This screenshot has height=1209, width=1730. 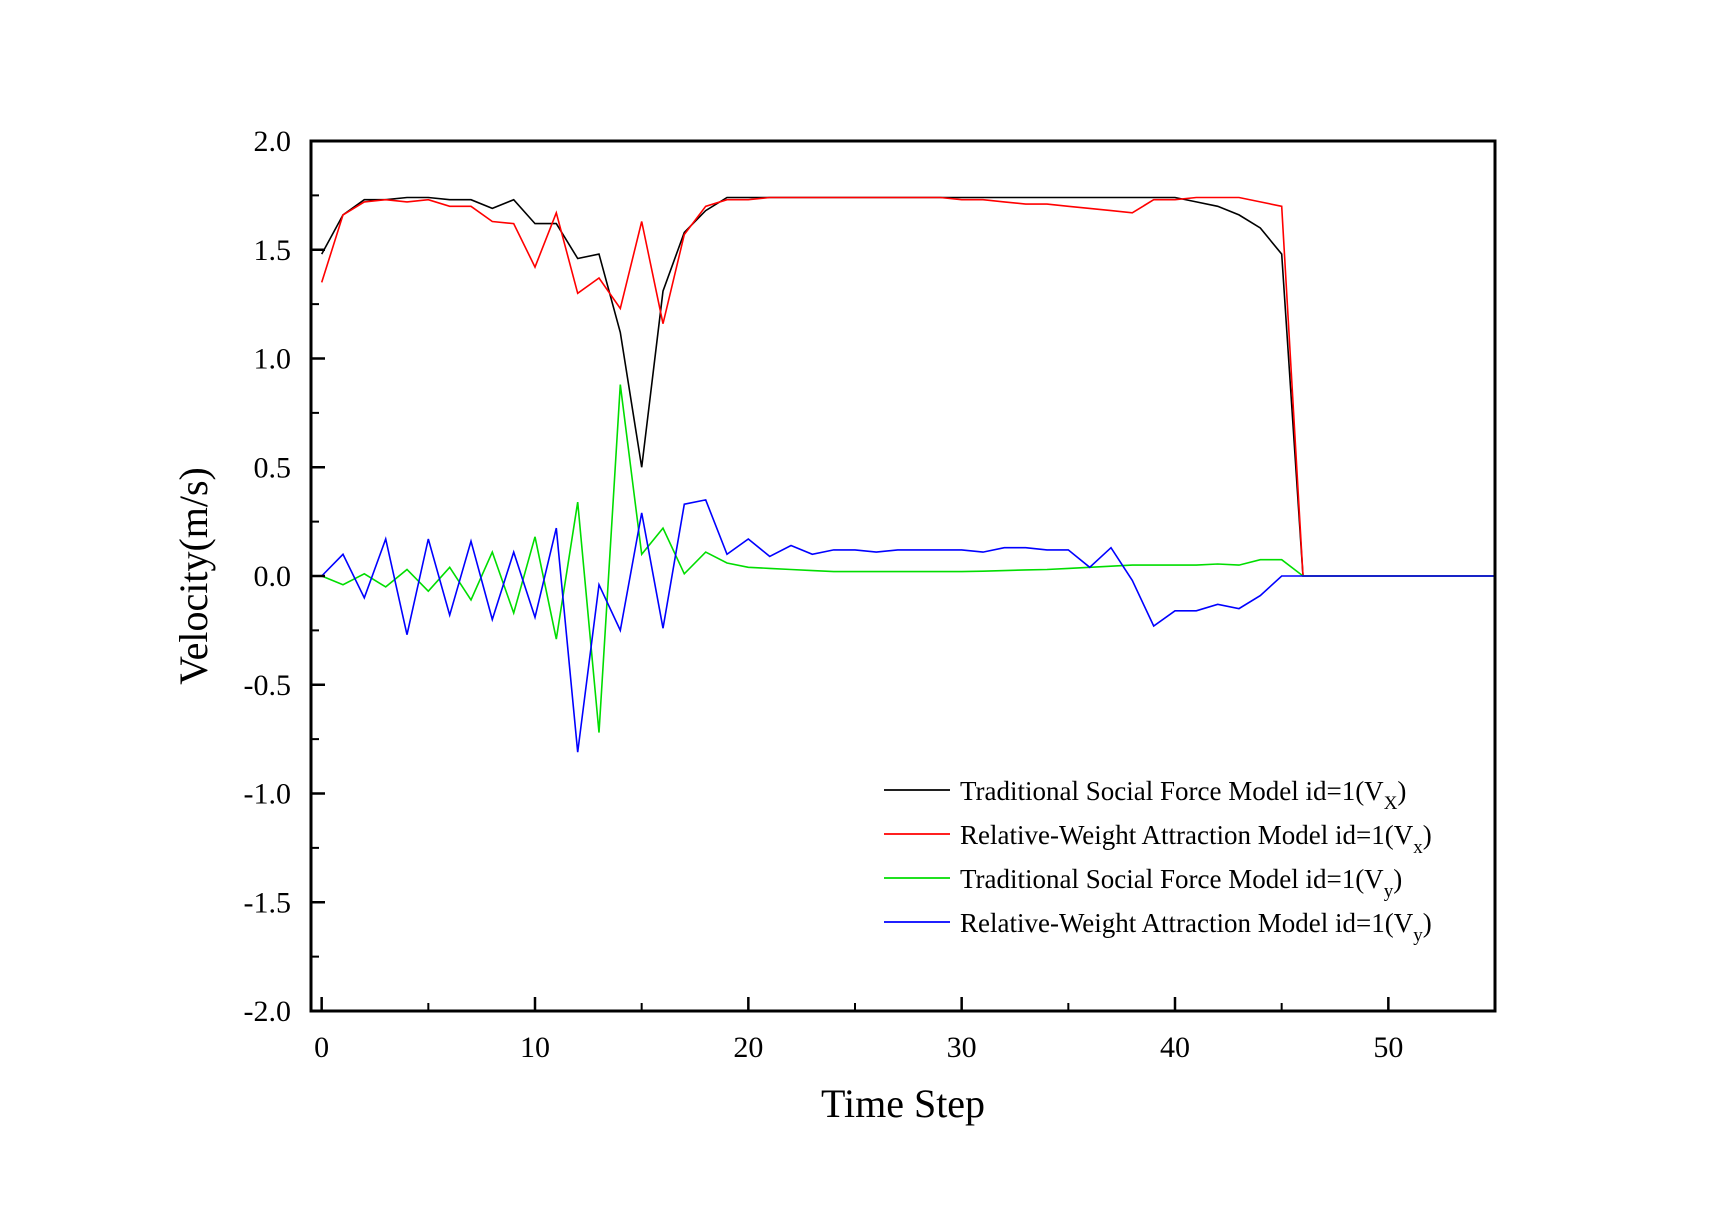 What do you see at coordinates (748, 1047) in the screenshot?
I see `x-tick-label: 20` at bounding box center [748, 1047].